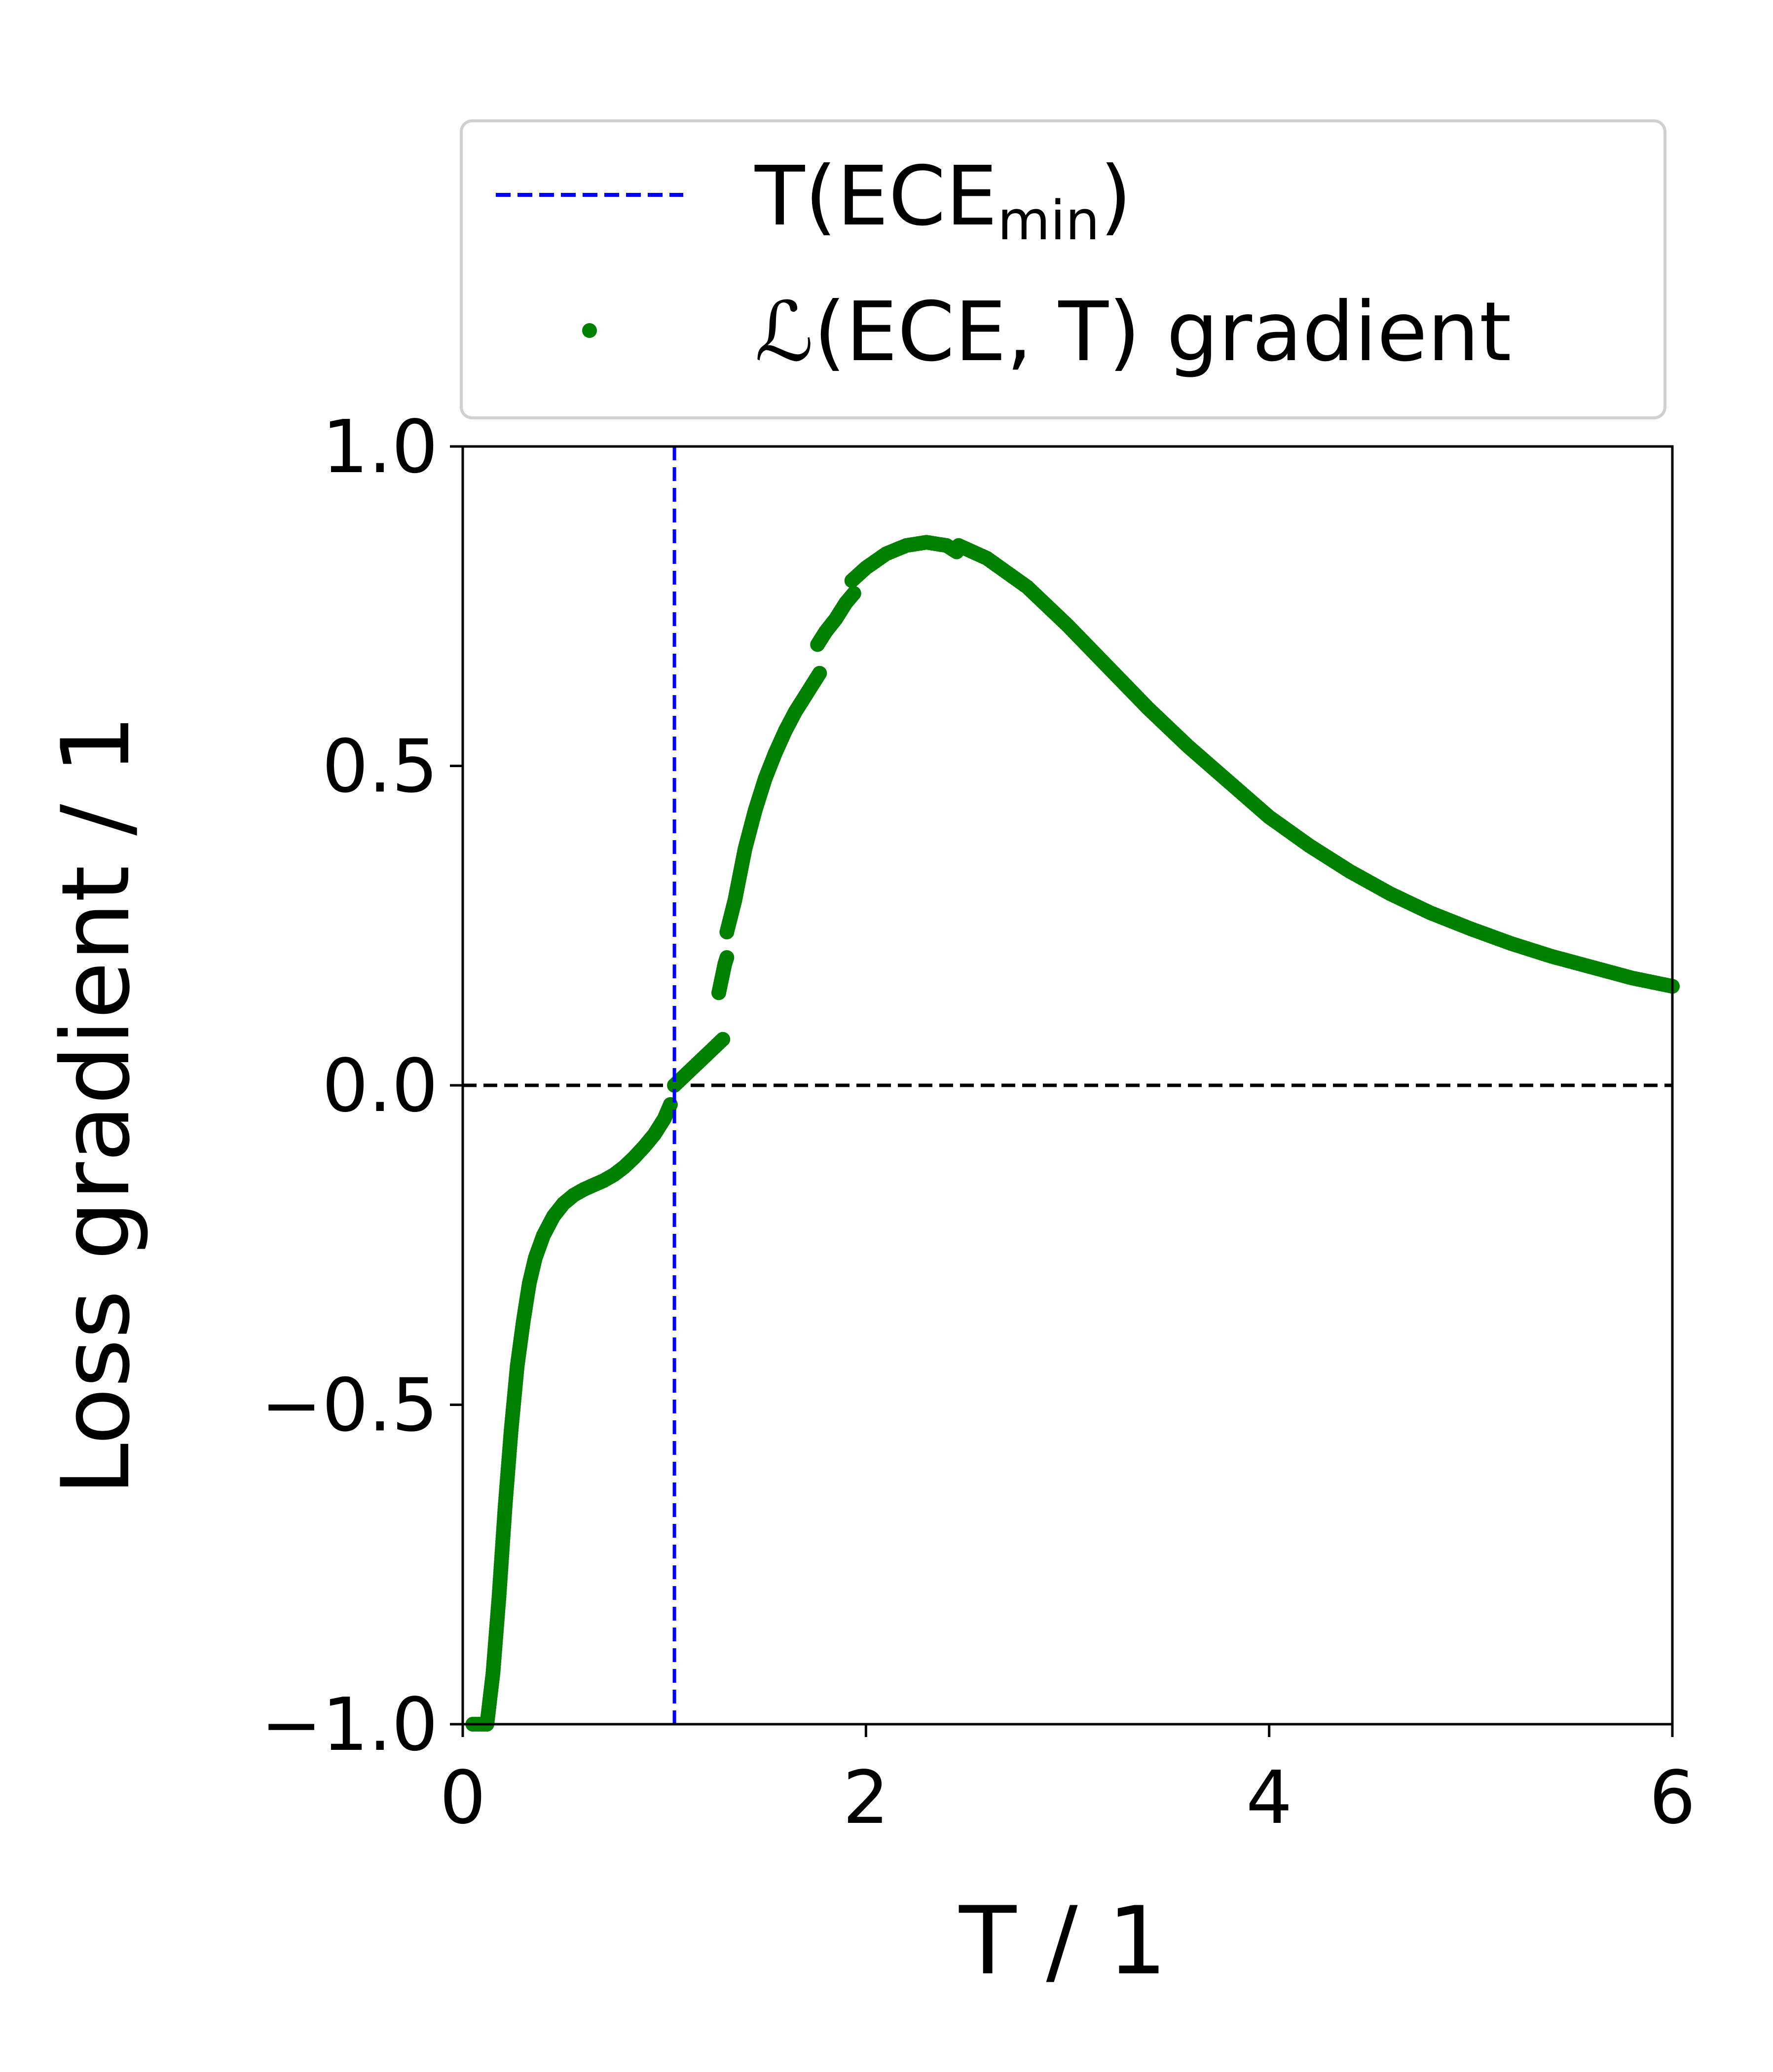  I want to click on y-tick-label: 0.5, so click(380, 766).